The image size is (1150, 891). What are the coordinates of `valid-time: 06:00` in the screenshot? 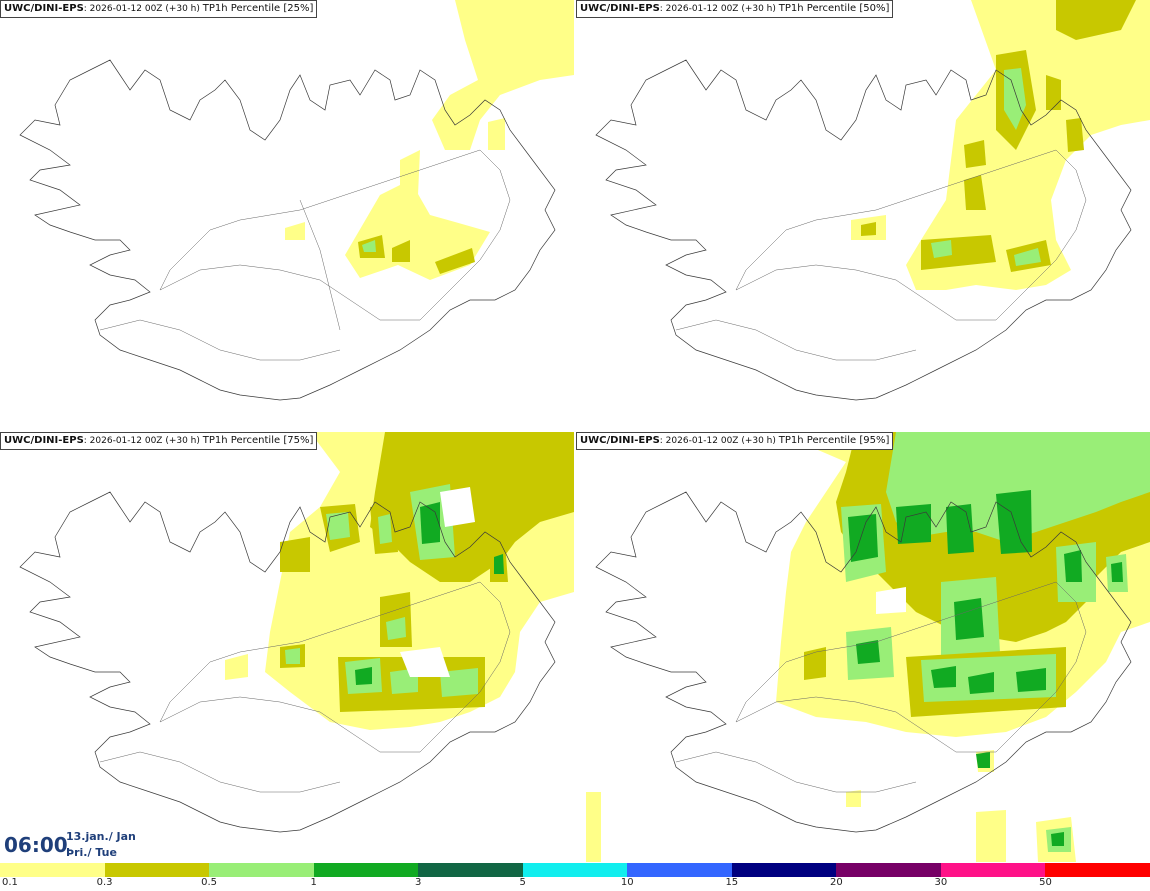 It's located at (36, 845).